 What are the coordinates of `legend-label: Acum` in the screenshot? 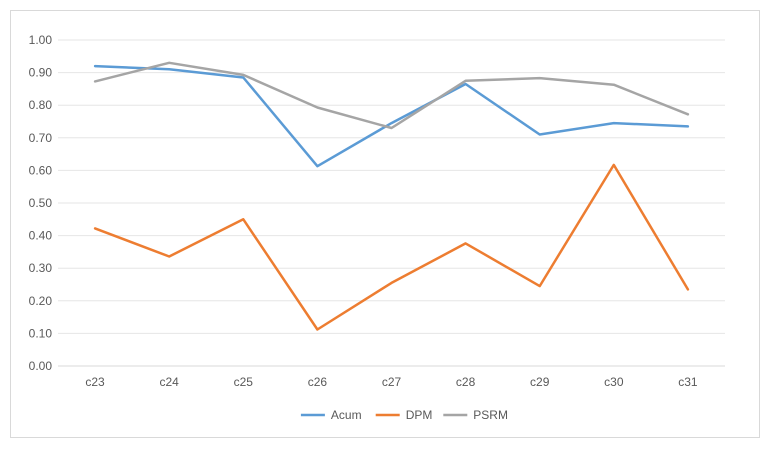 It's located at (346, 415).